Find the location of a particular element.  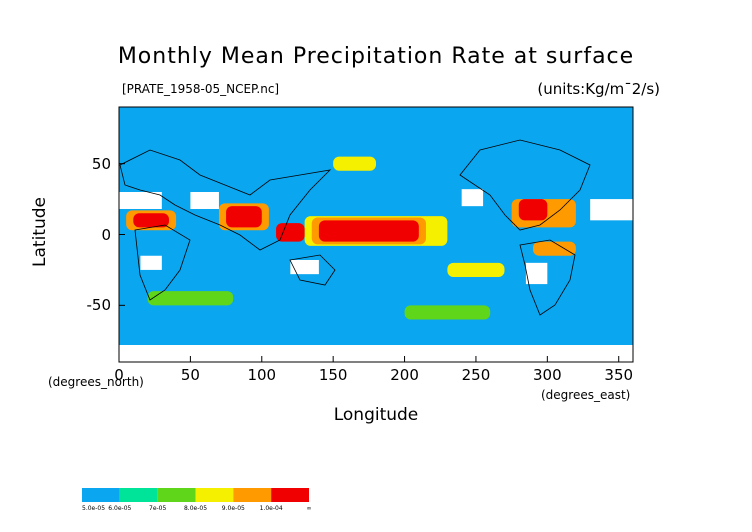

colorbar-label: 6.0e-05 is located at coordinates (120, 508).